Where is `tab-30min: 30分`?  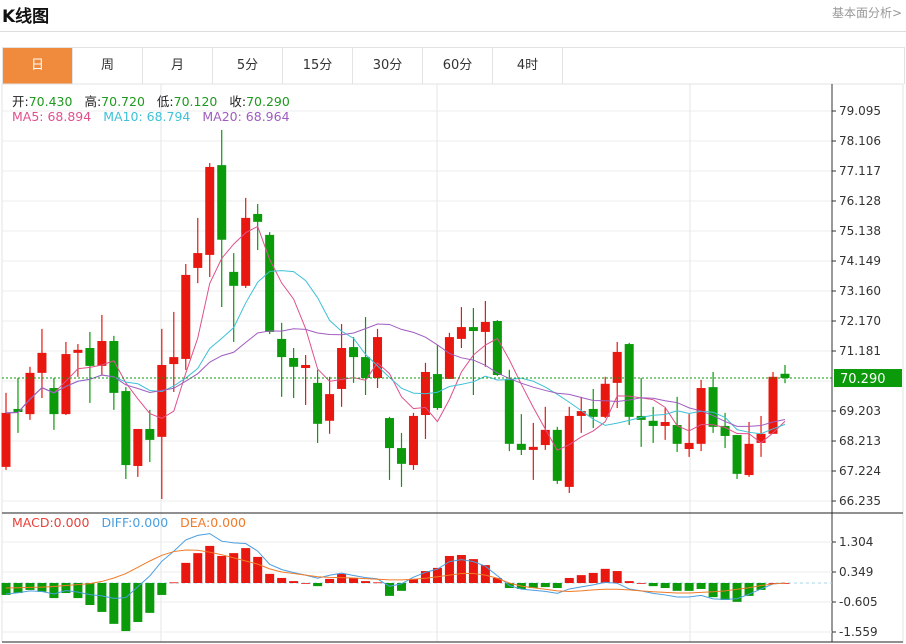 tab-30min: 30分 is located at coordinates (388, 66).